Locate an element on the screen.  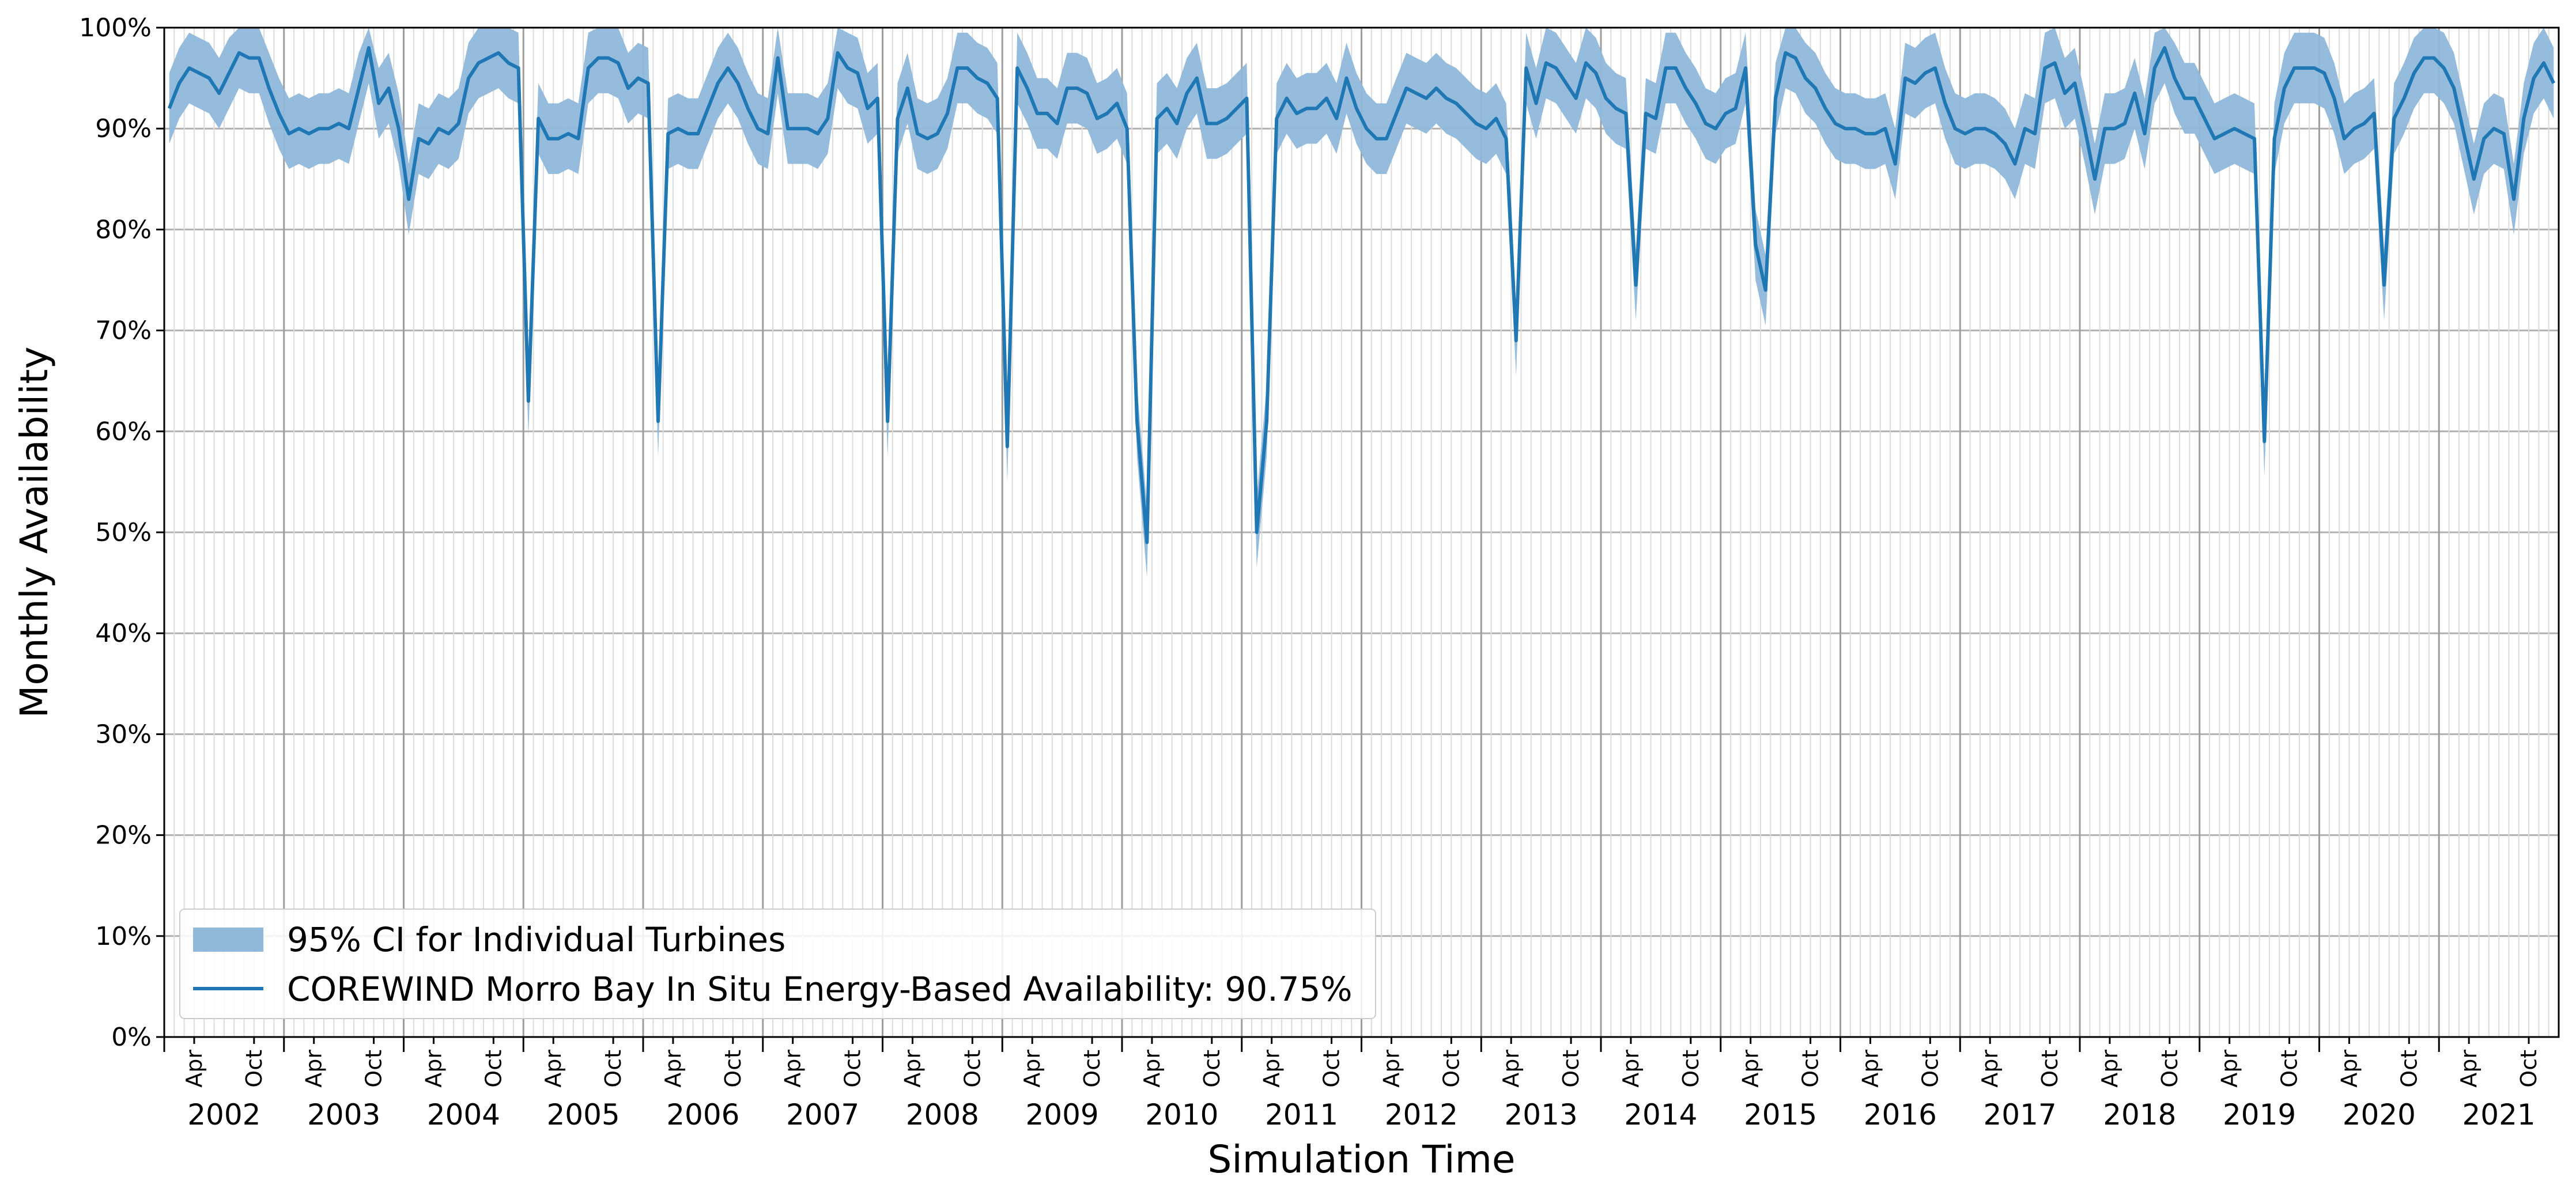
legend-box is located at coordinates (777, 964).